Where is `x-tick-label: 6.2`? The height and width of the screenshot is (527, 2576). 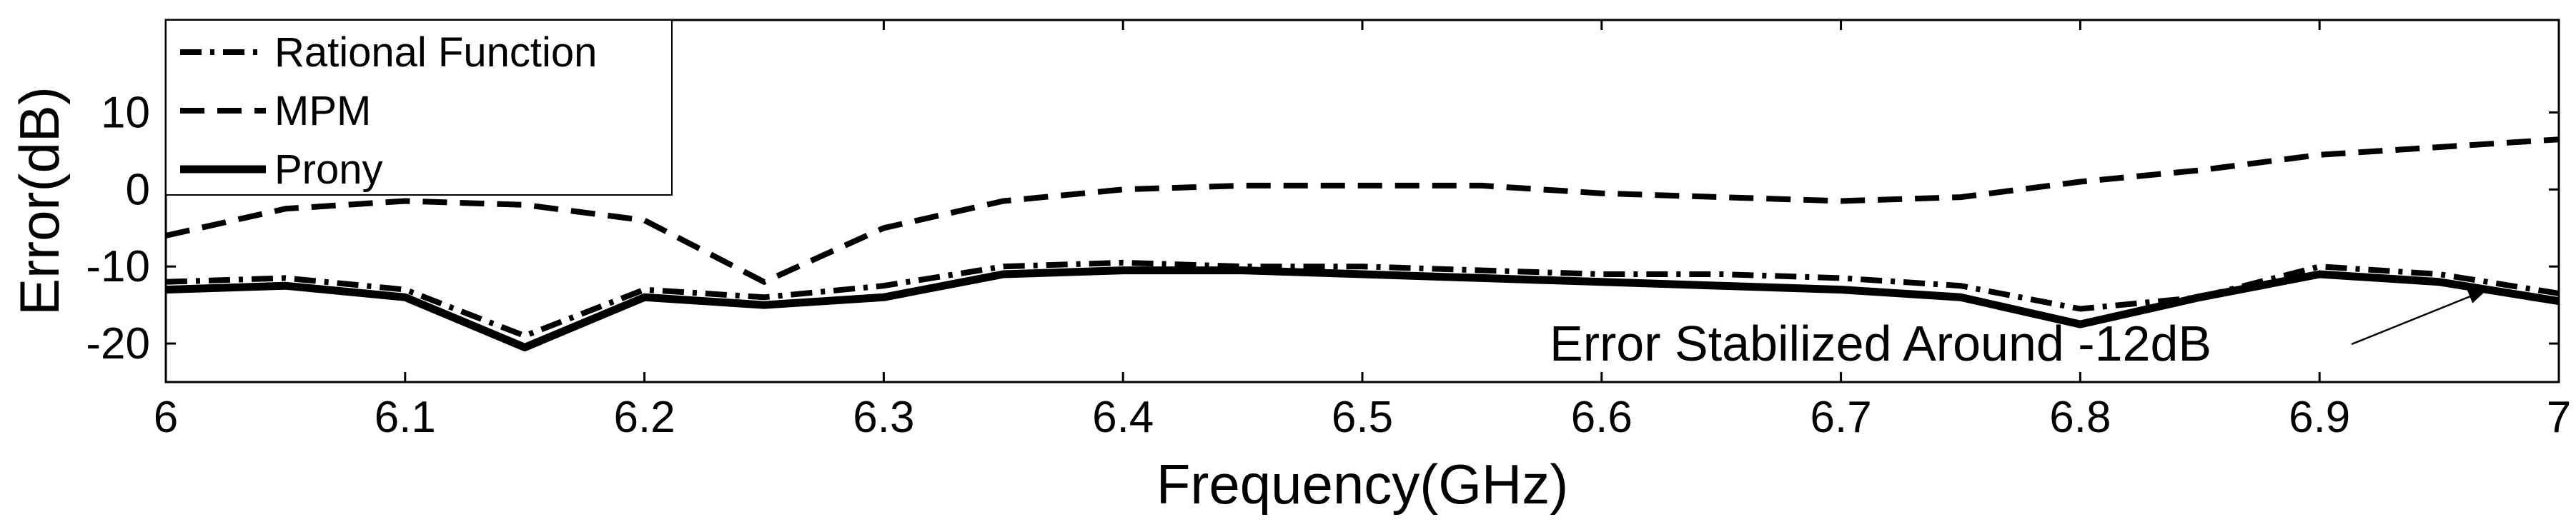 x-tick-label: 6.2 is located at coordinates (644, 417).